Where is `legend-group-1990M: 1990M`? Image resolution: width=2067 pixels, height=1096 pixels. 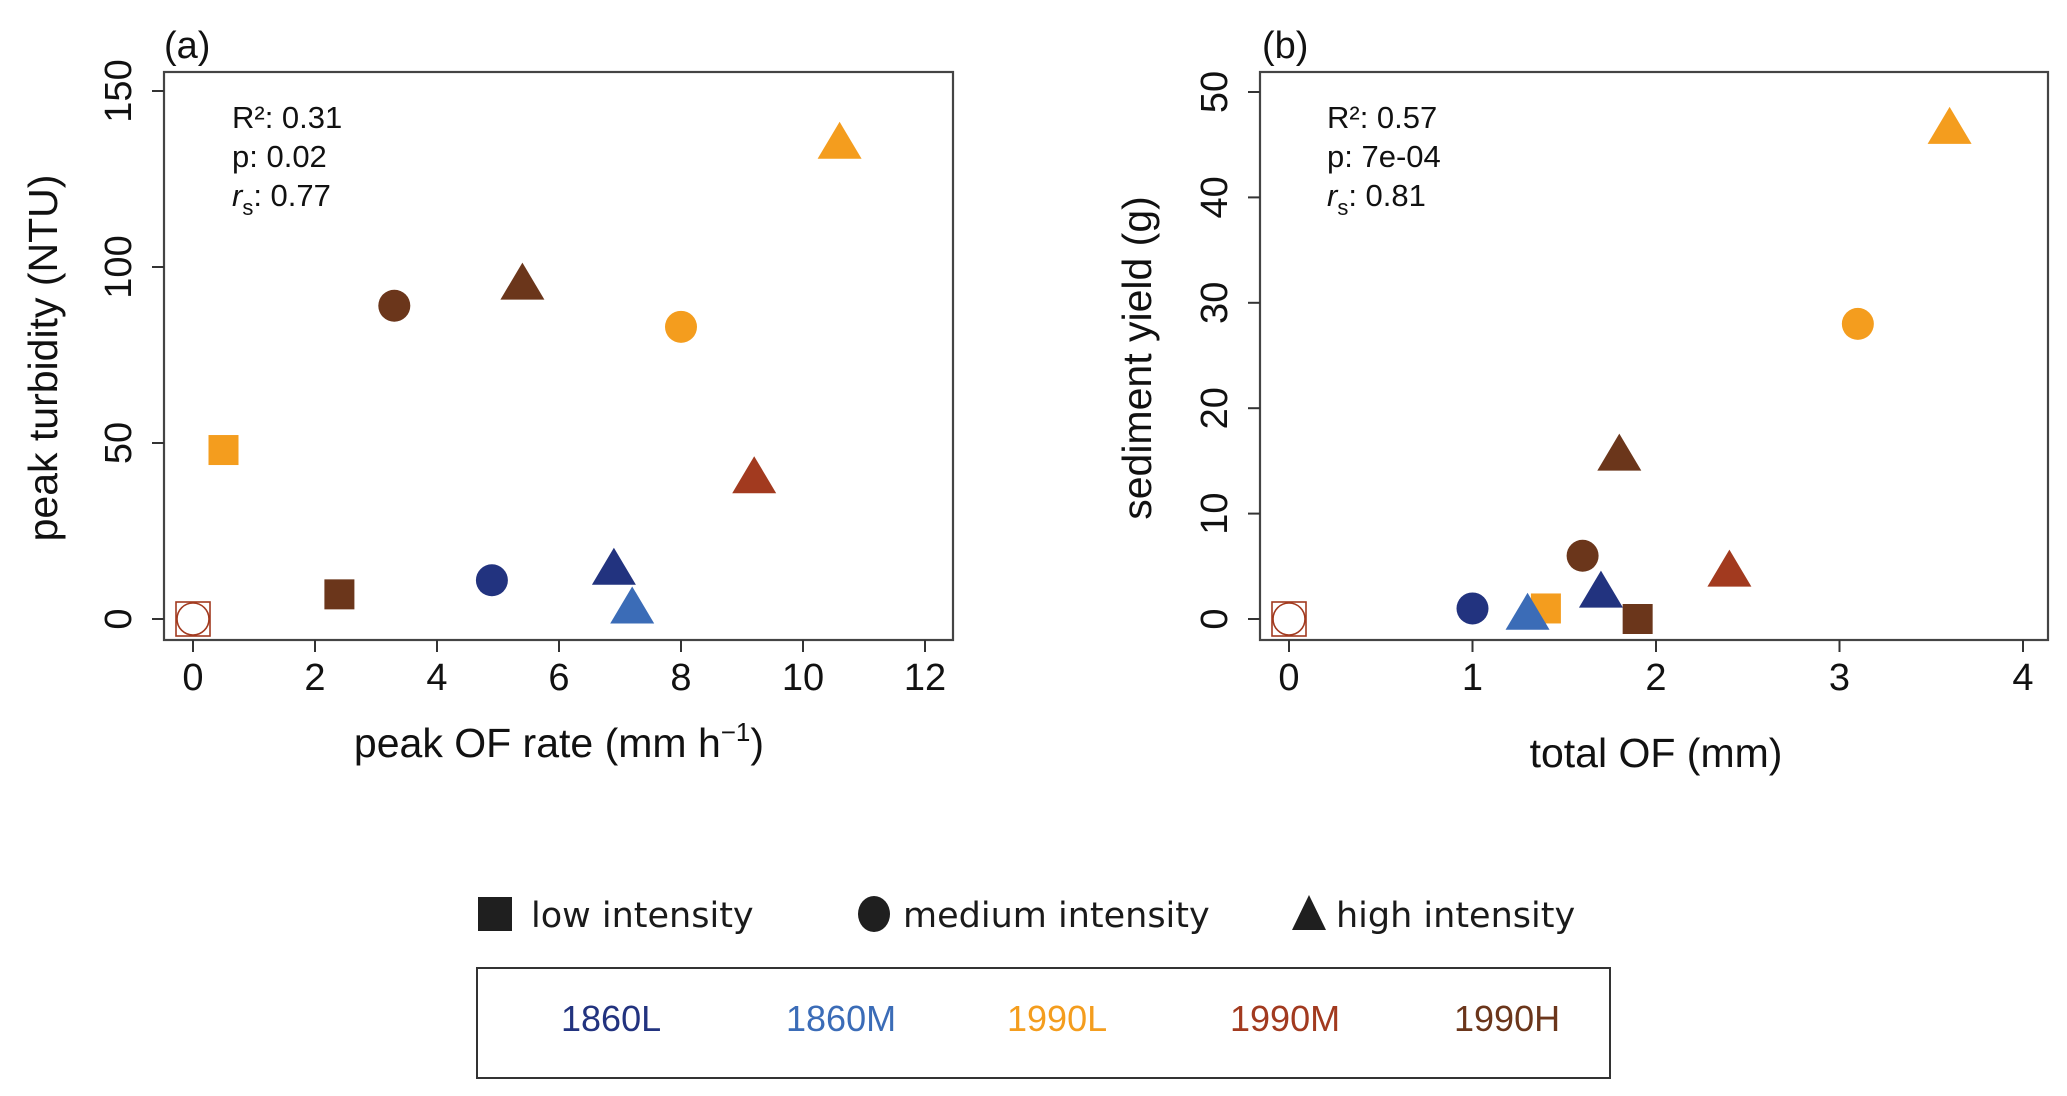 legend-group-1990M: 1990M is located at coordinates (1285, 1018).